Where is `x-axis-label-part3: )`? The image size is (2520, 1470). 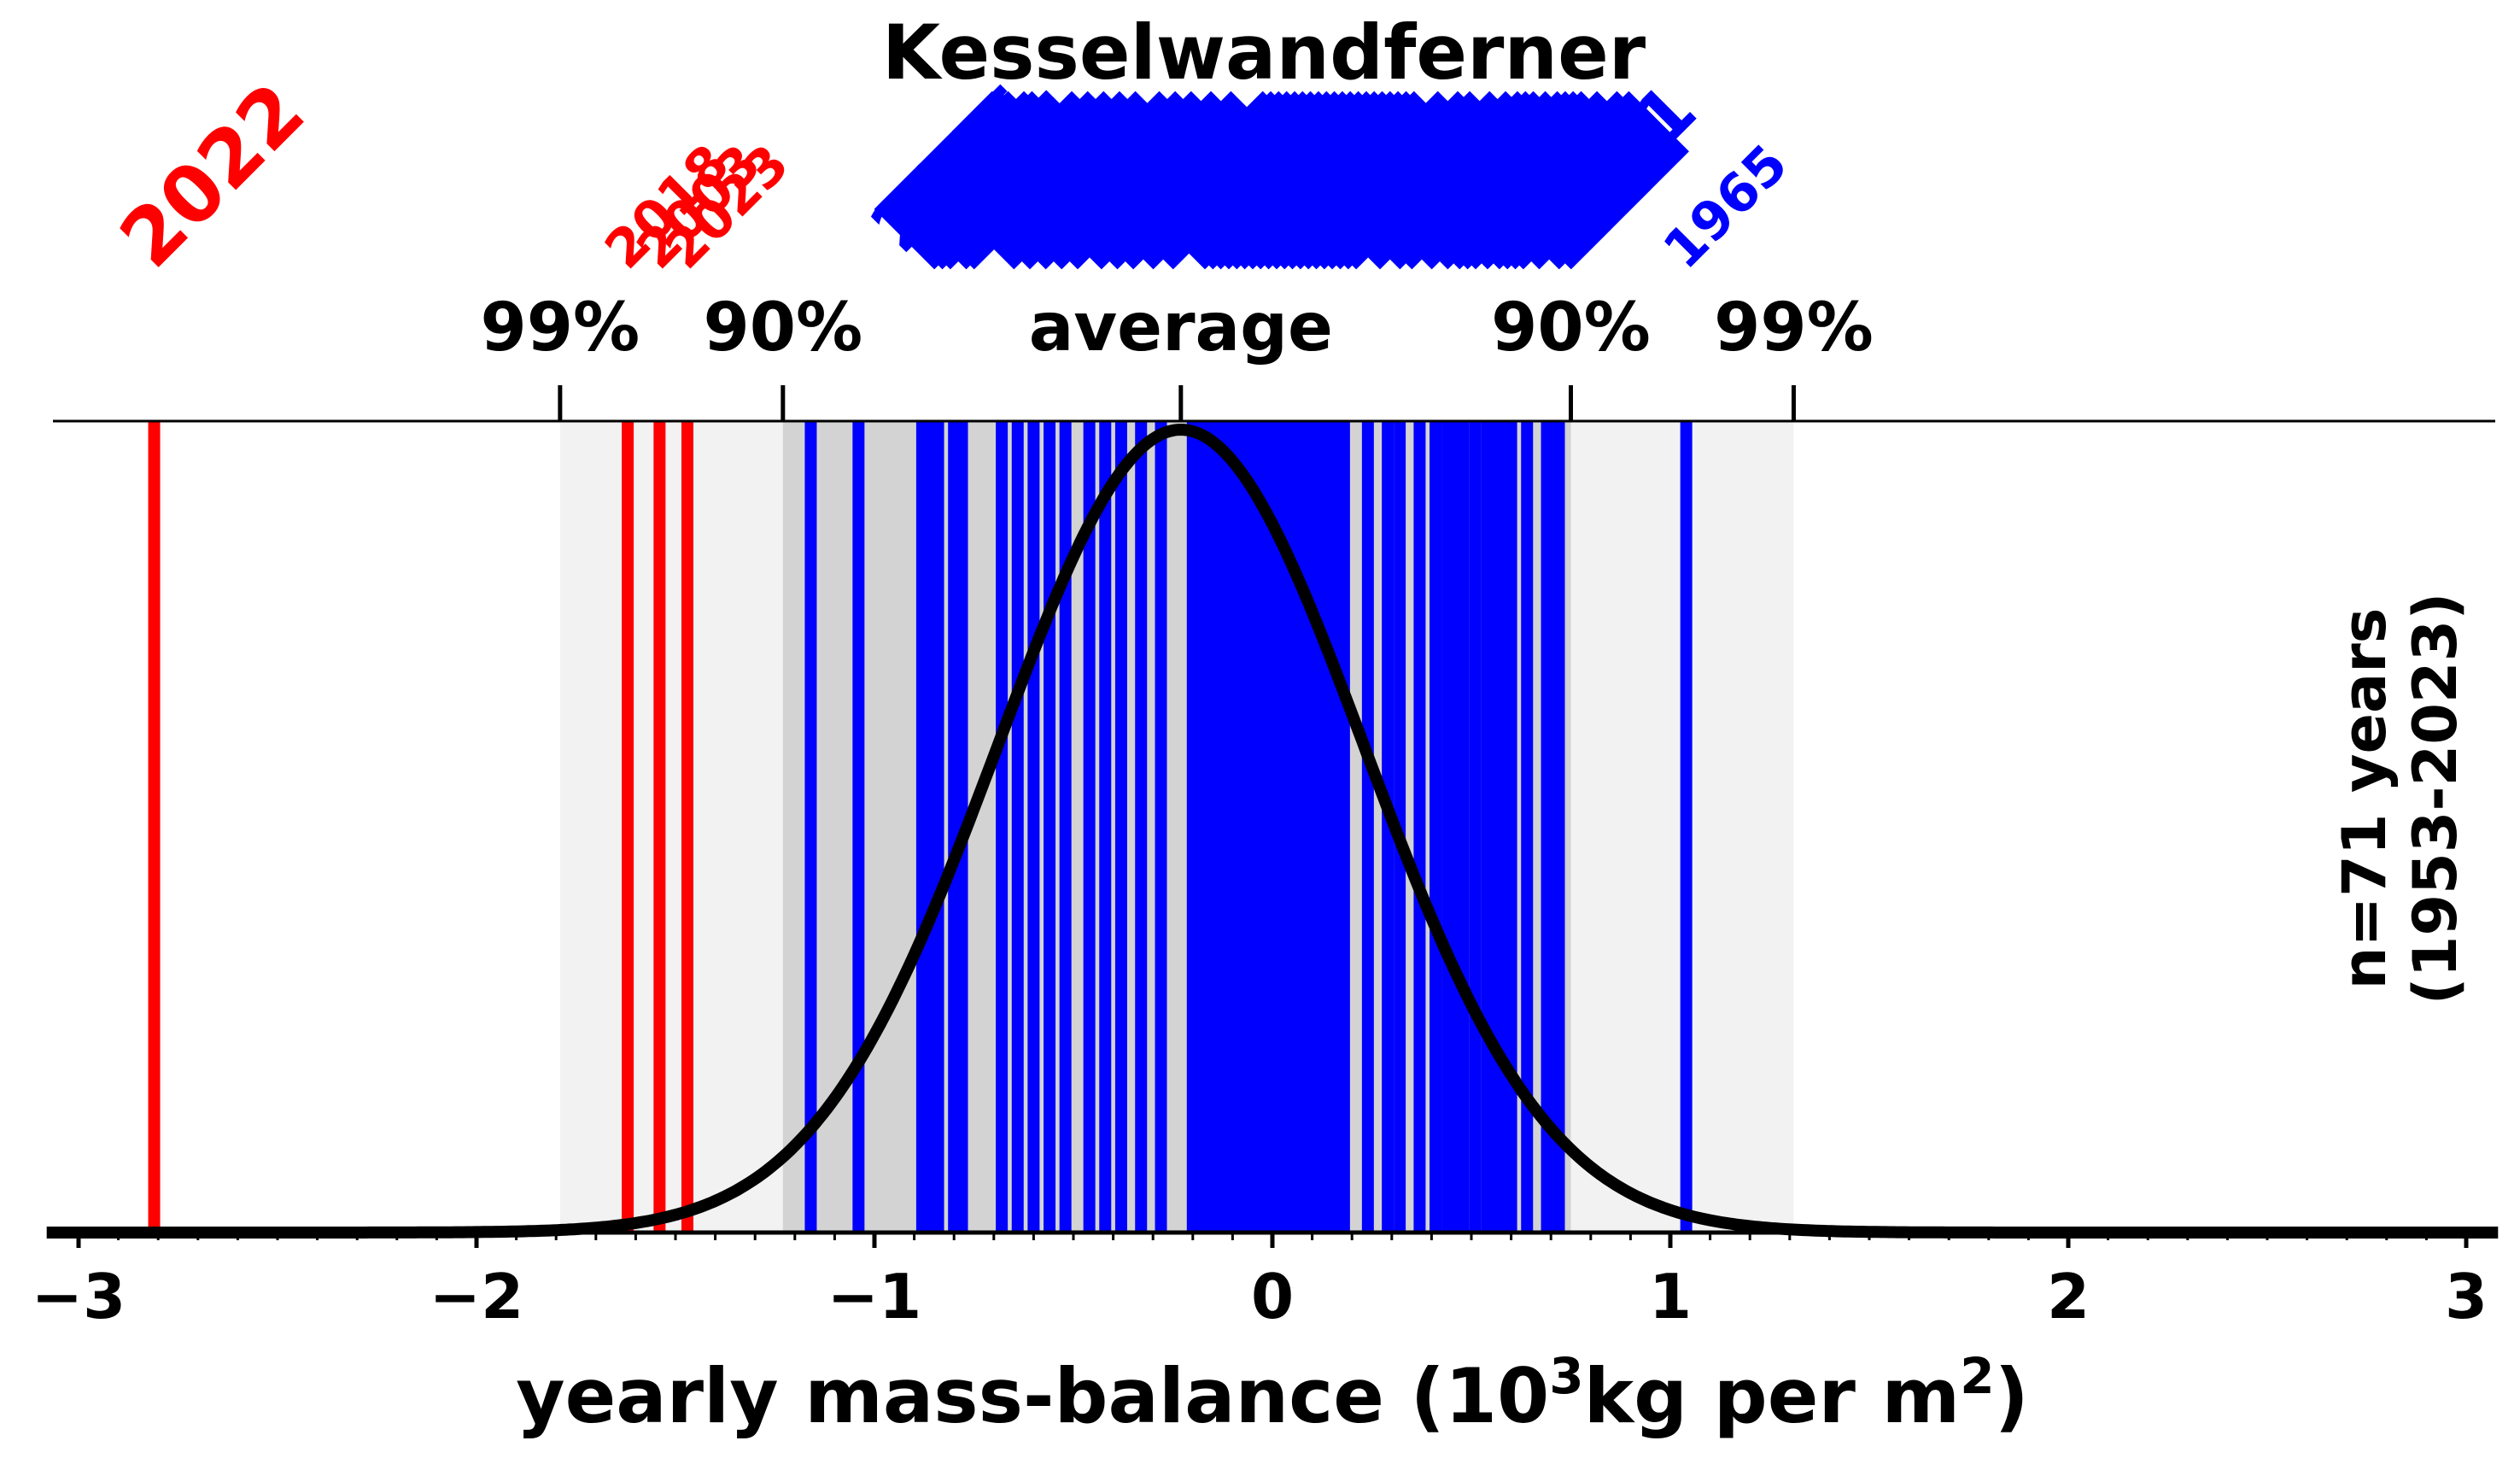 x-axis-label-part3: ) is located at coordinates (2012, 1396).